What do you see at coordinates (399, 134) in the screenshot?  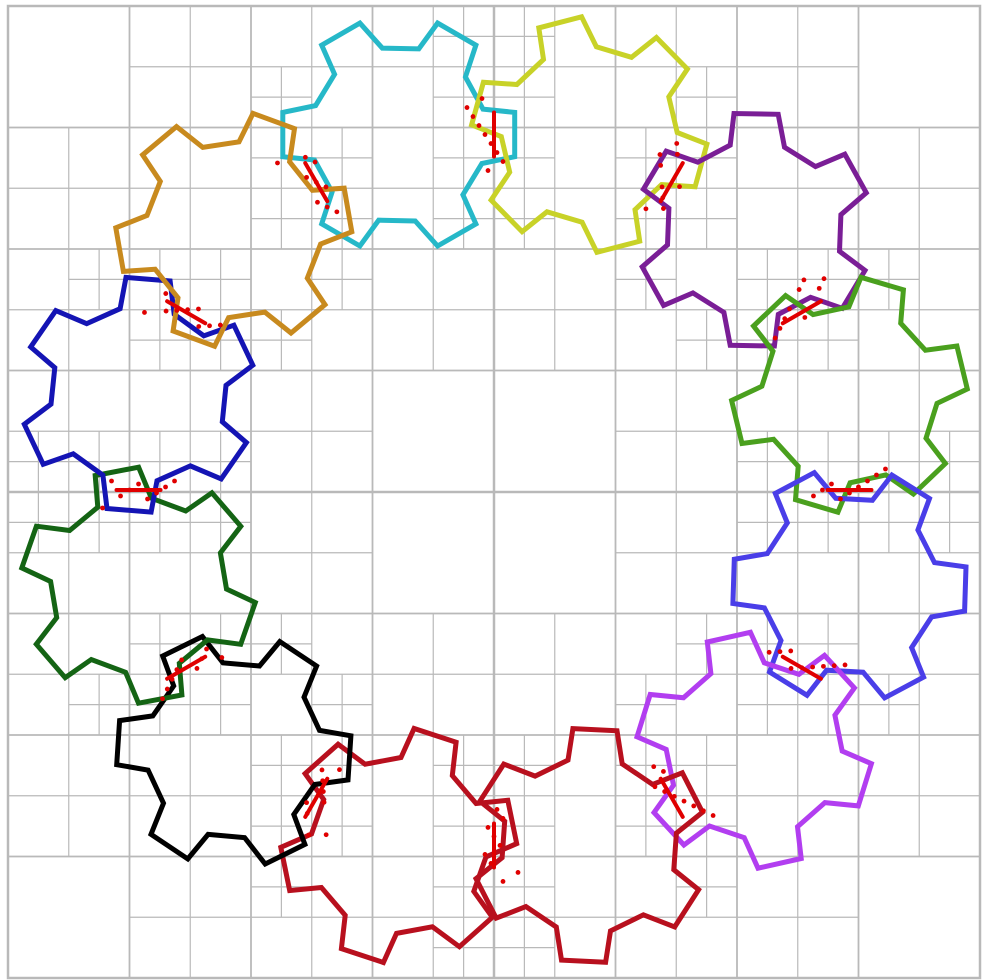 I see `gear-cyan` at bounding box center [399, 134].